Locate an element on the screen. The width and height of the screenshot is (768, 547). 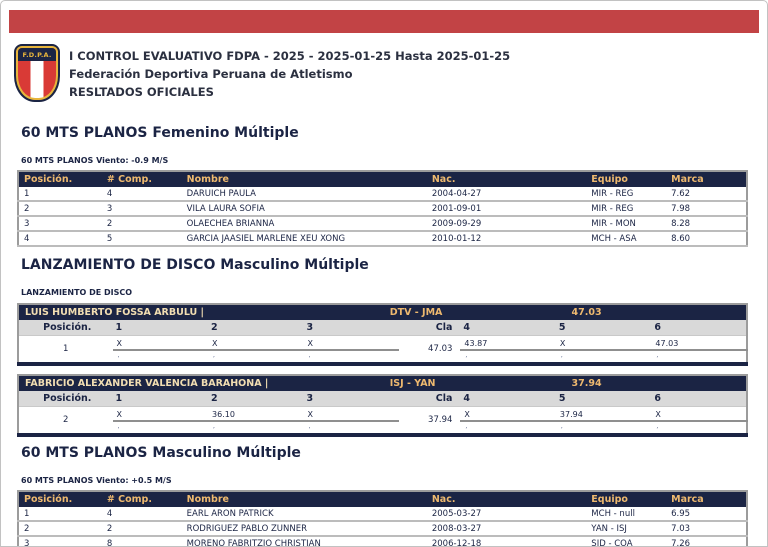
wind-2: , is located at coordinates (214, 355).